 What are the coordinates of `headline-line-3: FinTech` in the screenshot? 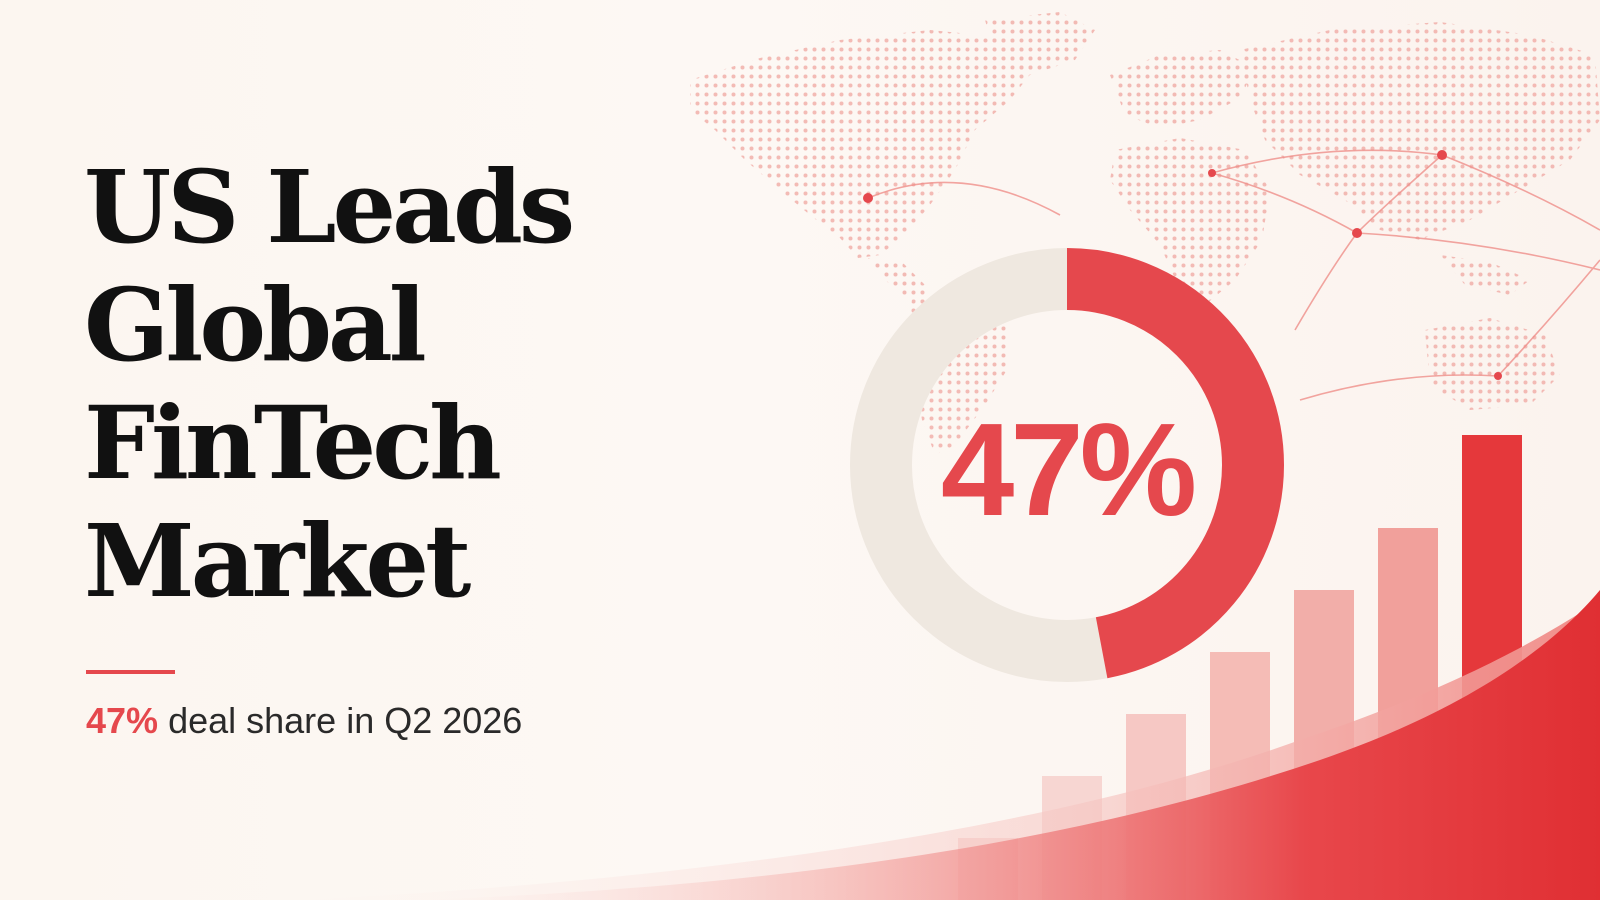 It's located at (293, 443).